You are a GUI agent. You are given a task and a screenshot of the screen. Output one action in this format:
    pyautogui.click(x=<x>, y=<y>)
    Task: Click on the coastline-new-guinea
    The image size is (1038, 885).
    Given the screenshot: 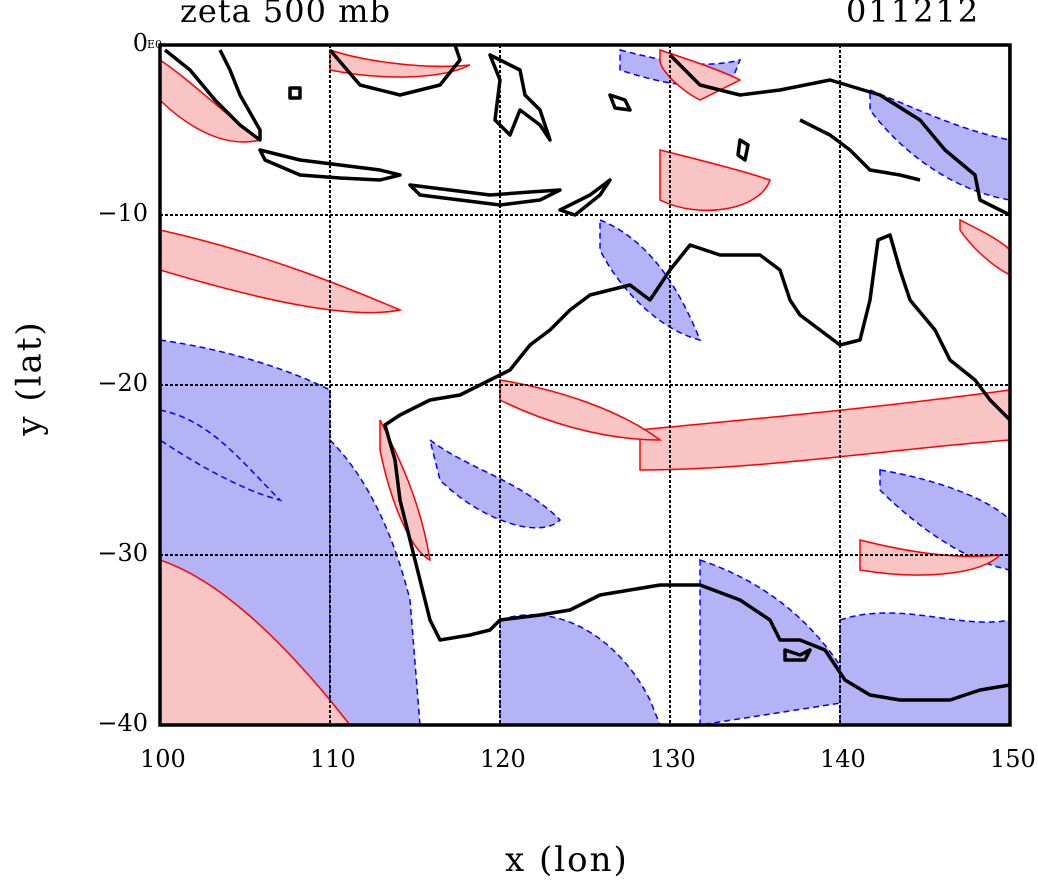 What is the action you would take?
    pyautogui.click(x=839, y=131)
    